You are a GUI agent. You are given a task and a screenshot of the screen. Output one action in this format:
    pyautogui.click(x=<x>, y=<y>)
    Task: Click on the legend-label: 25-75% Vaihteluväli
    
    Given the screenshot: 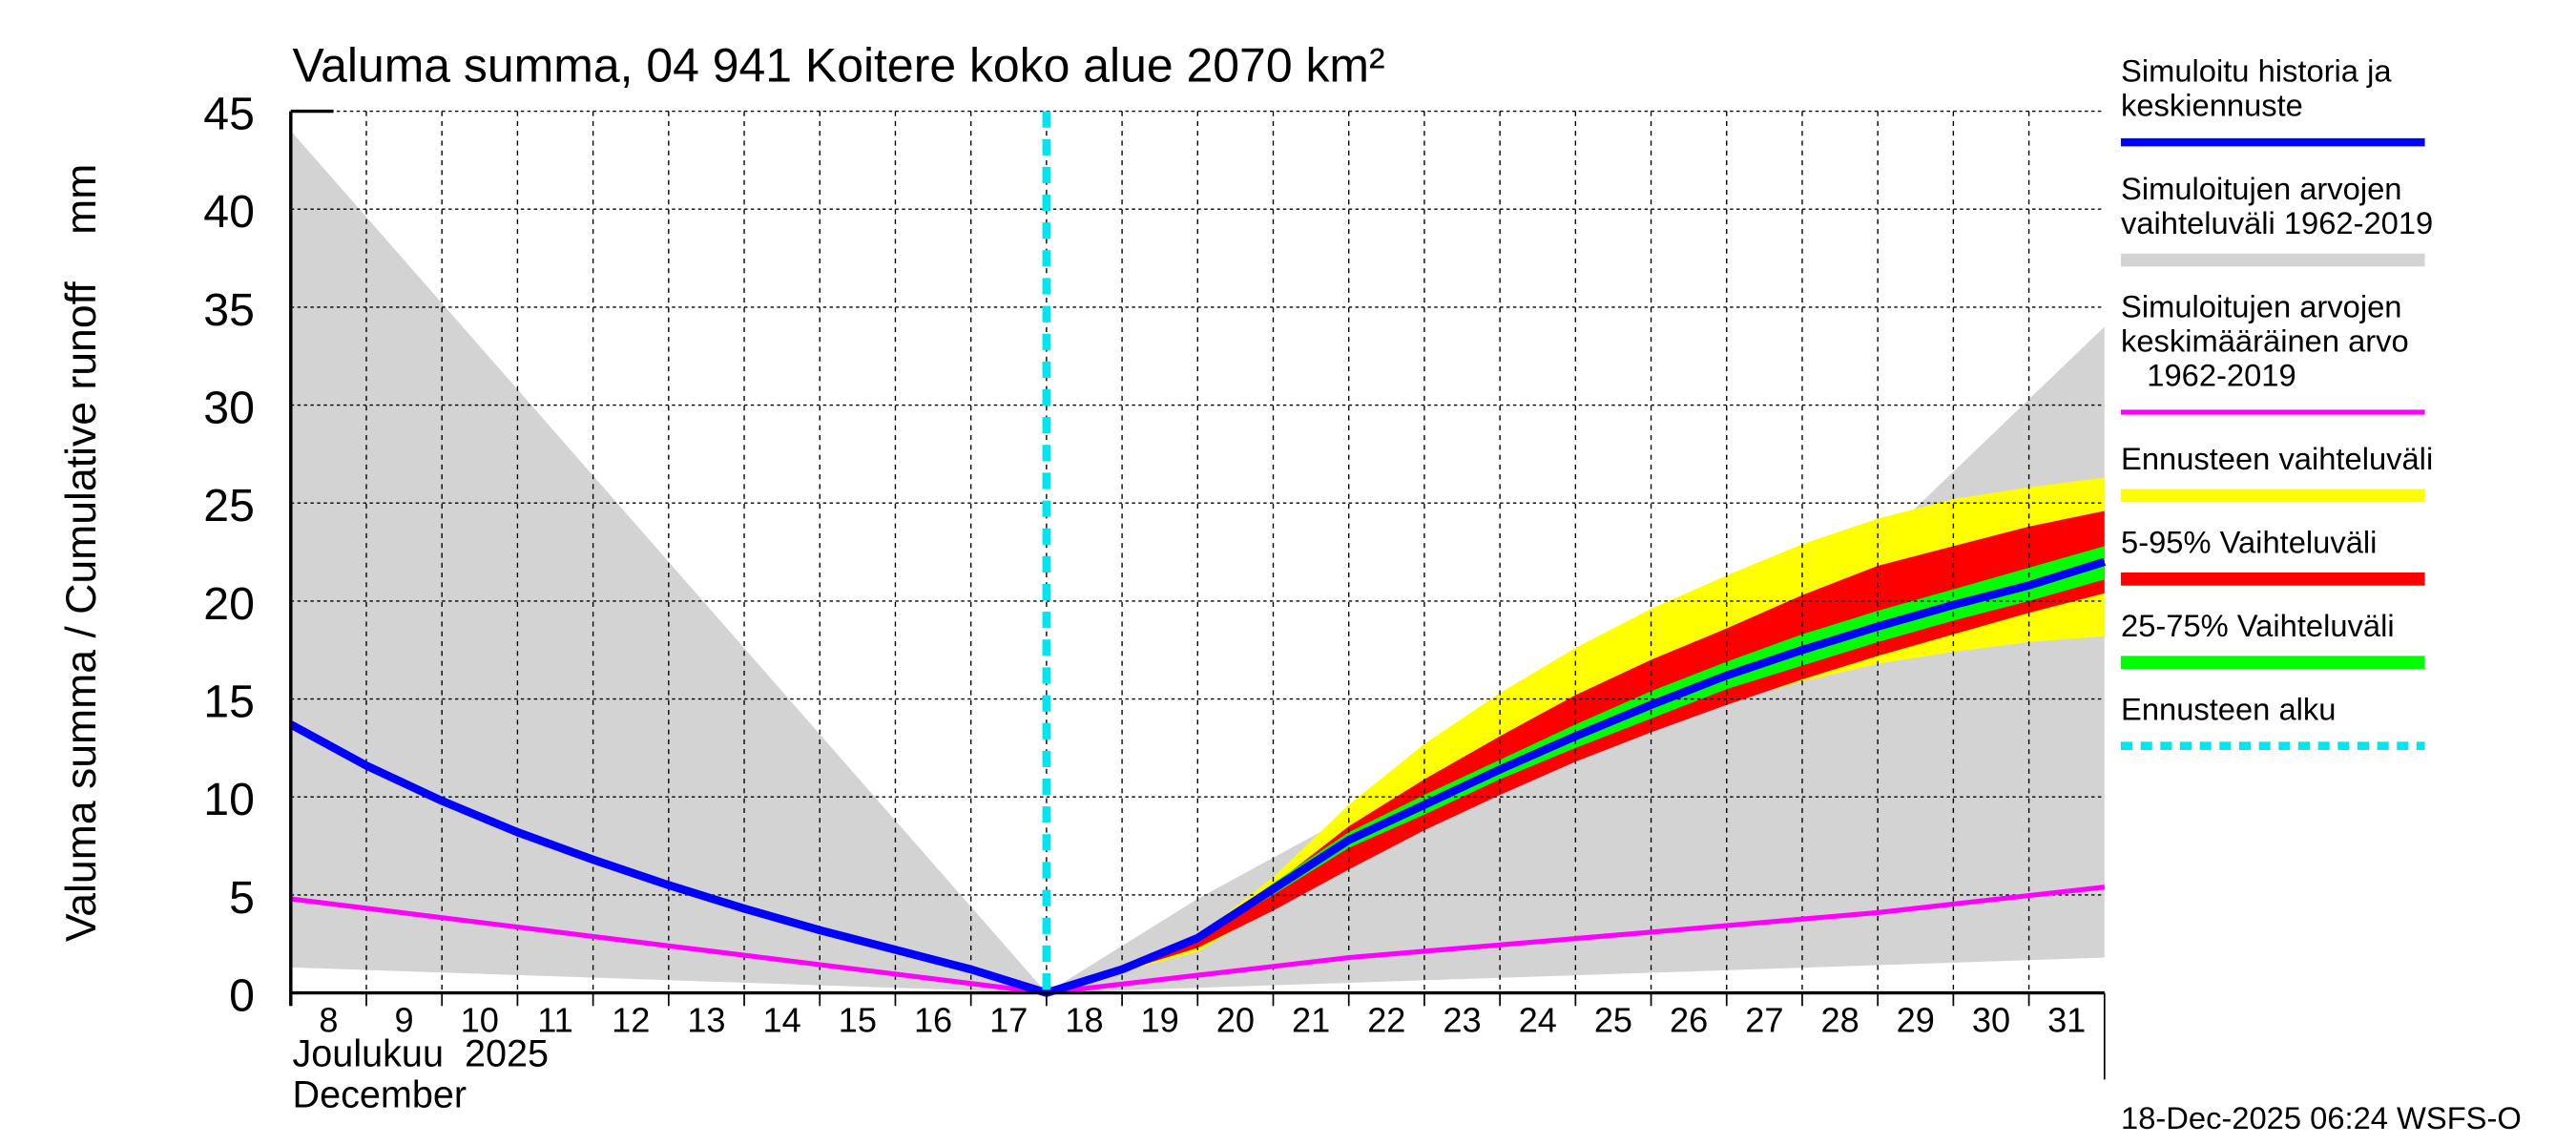 What is the action you would take?
    pyautogui.click(x=2258, y=626)
    